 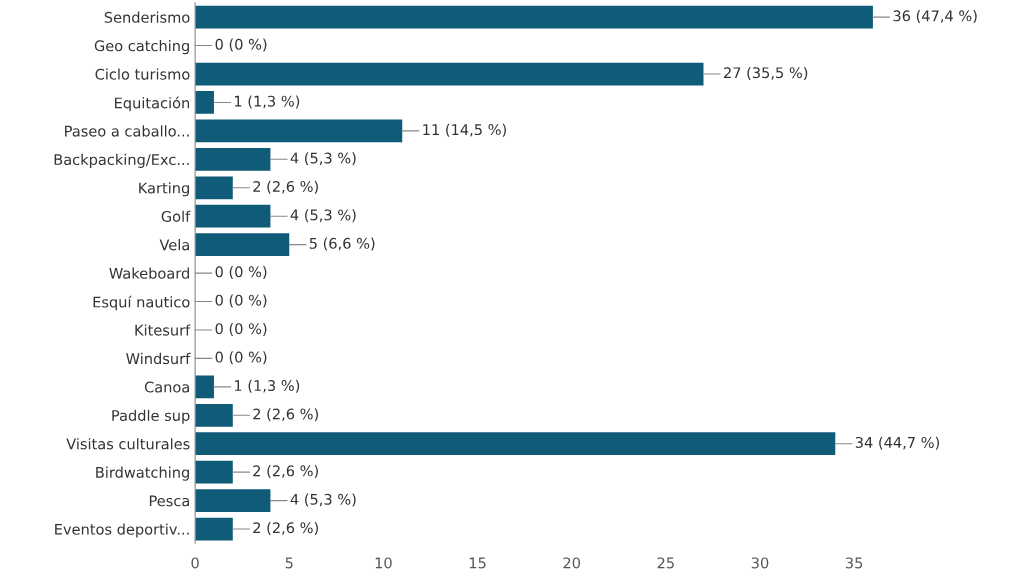 I want to click on y-tick-label: Visitas culturales, so click(x=128, y=444).